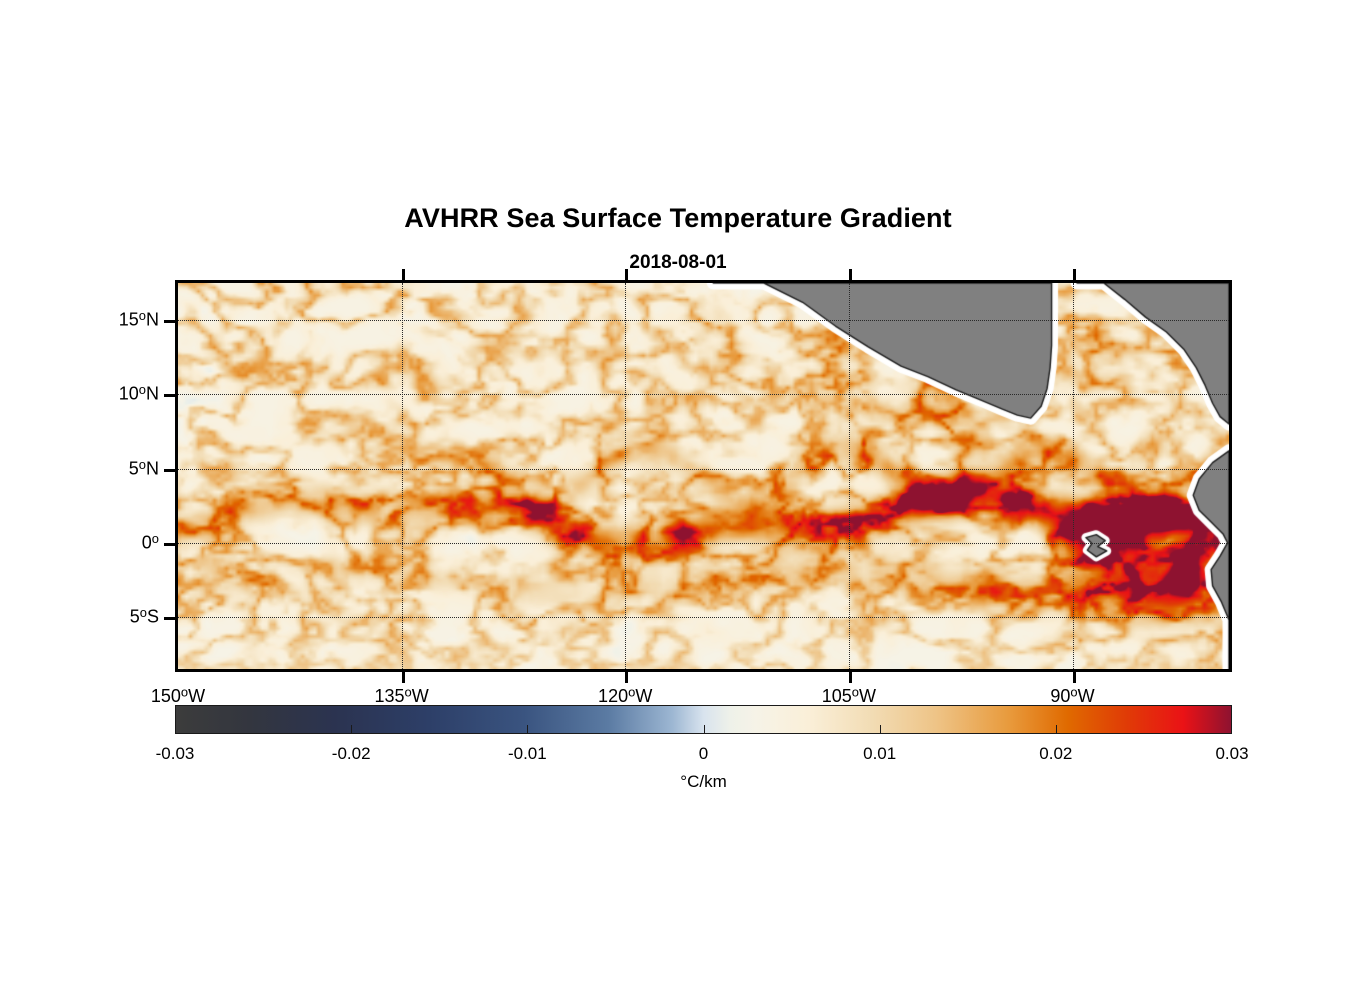  Describe the element at coordinates (1232, 753) in the screenshot. I see `colorbar-tick-label: 0.03` at that location.